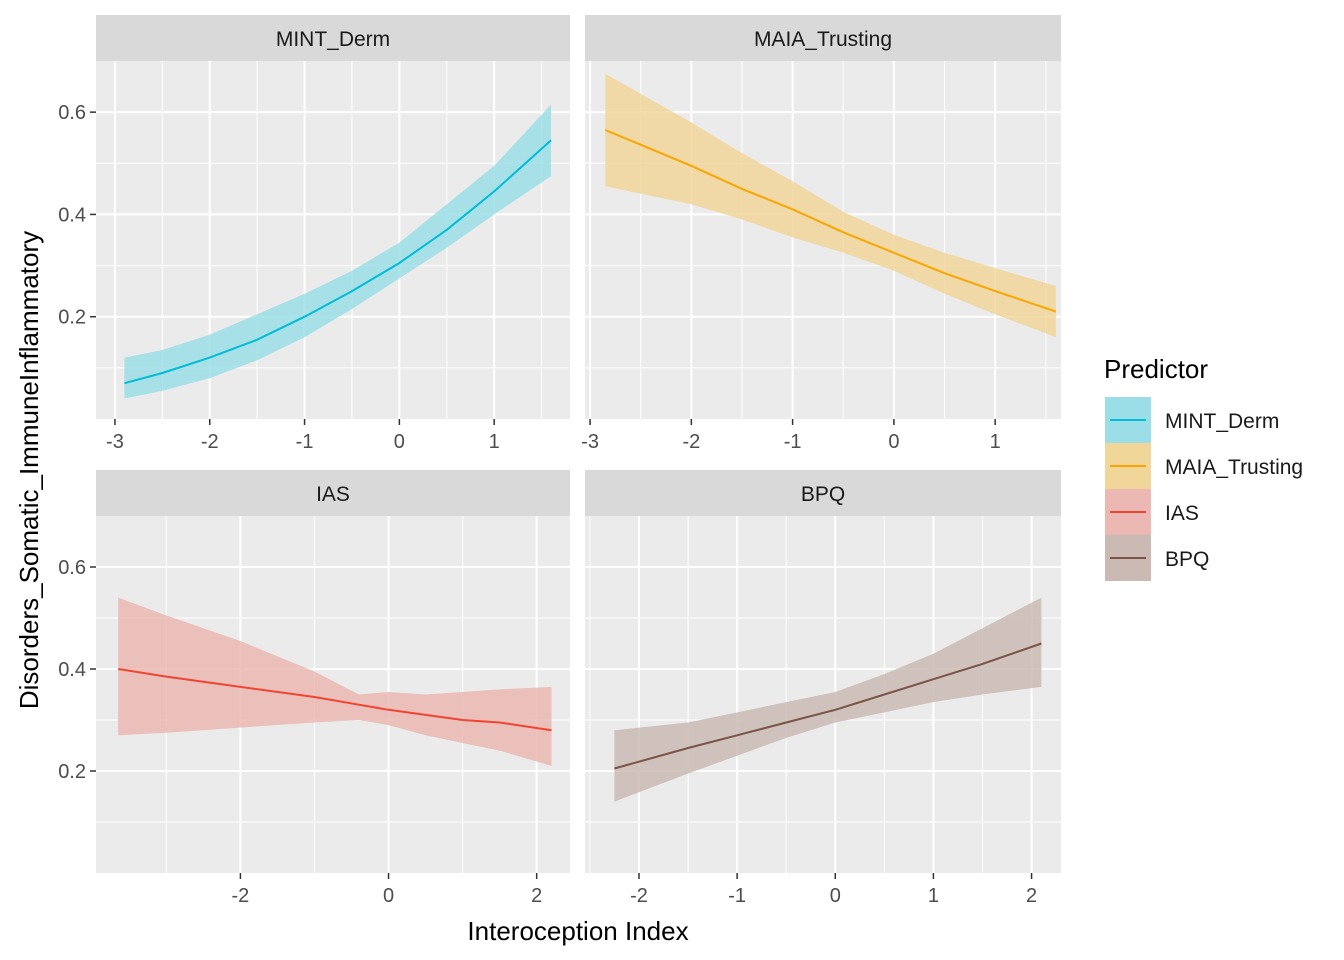 The height and width of the screenshot is (960, 1344). Describe the element at coordinates (577, 931) in the screenshot. I see `x-axis-title: Interoception Index` at that location.